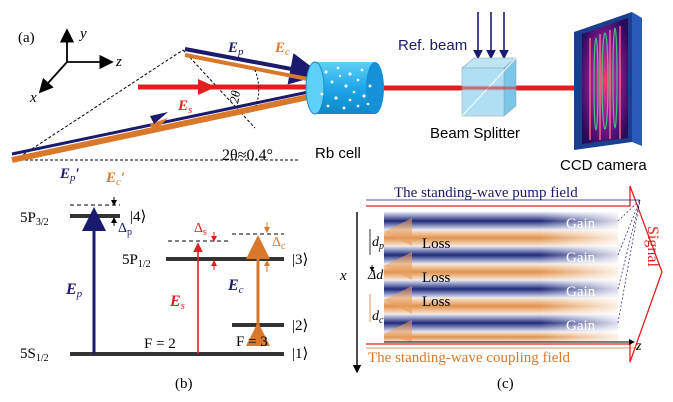 This screenshot has height=402, width=673. Describe the element at coordinates (300, 260) in the screenshot. I see `level-3-ket: |3⟩` at that location.